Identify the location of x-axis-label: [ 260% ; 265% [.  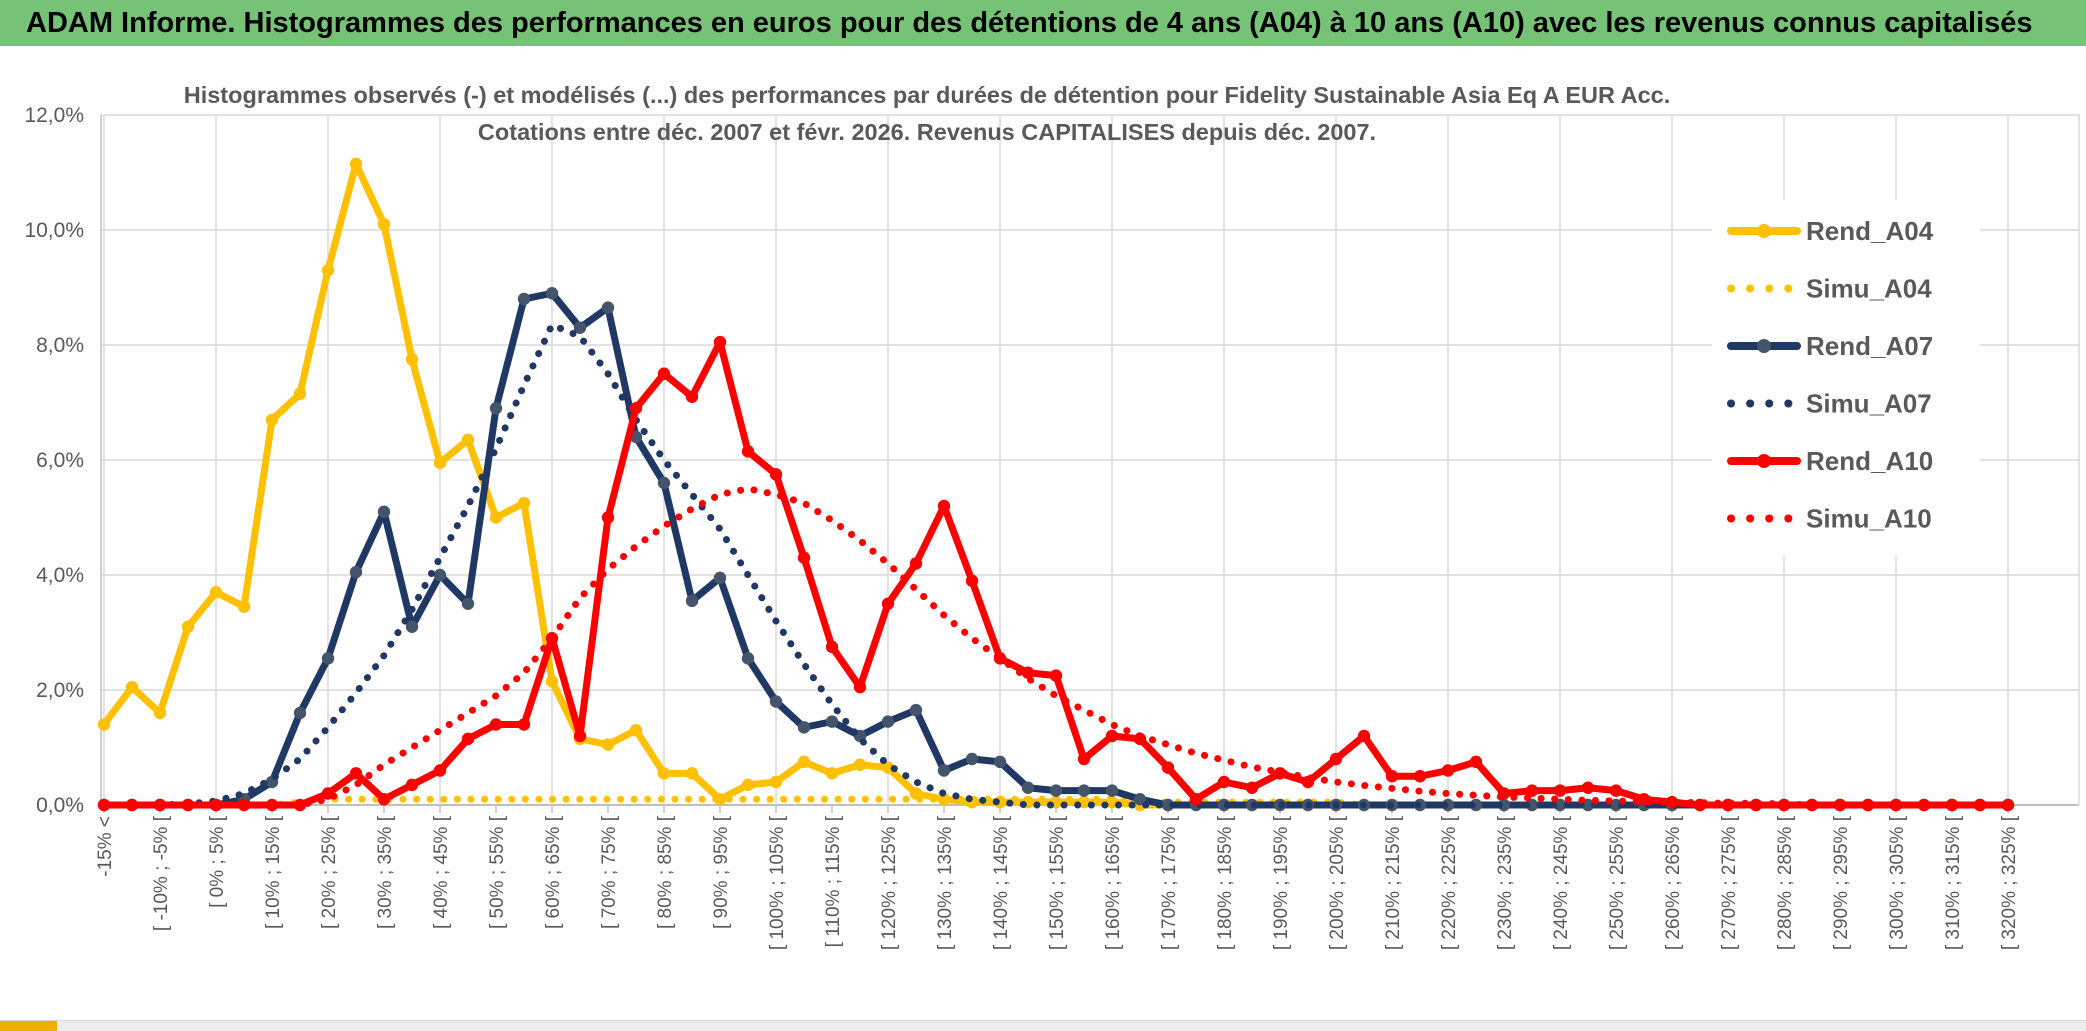
(1673, 882).